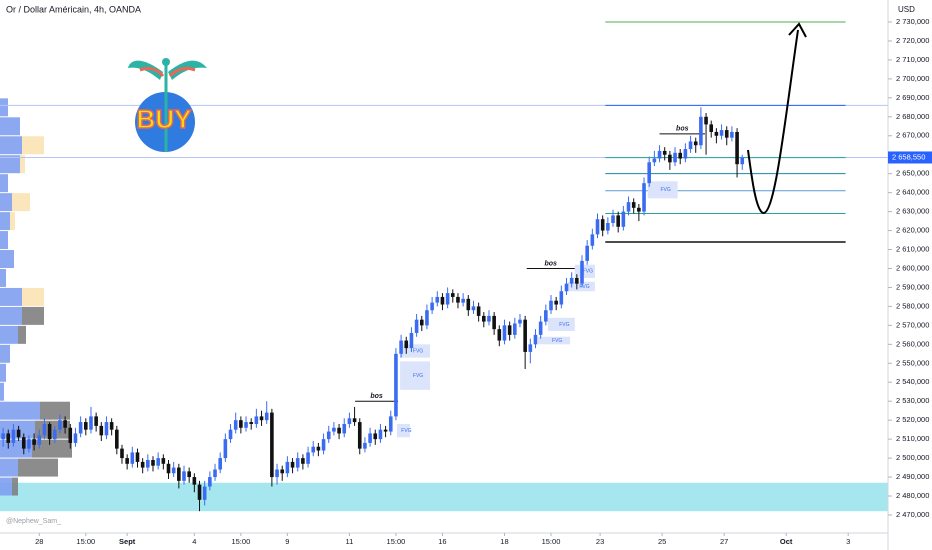 The image size is (932, 550). What do you see at coordinates (908, 156) in the screenshot?
I see `last-price-label: 2 658,550` at bounding box center [908, 156].